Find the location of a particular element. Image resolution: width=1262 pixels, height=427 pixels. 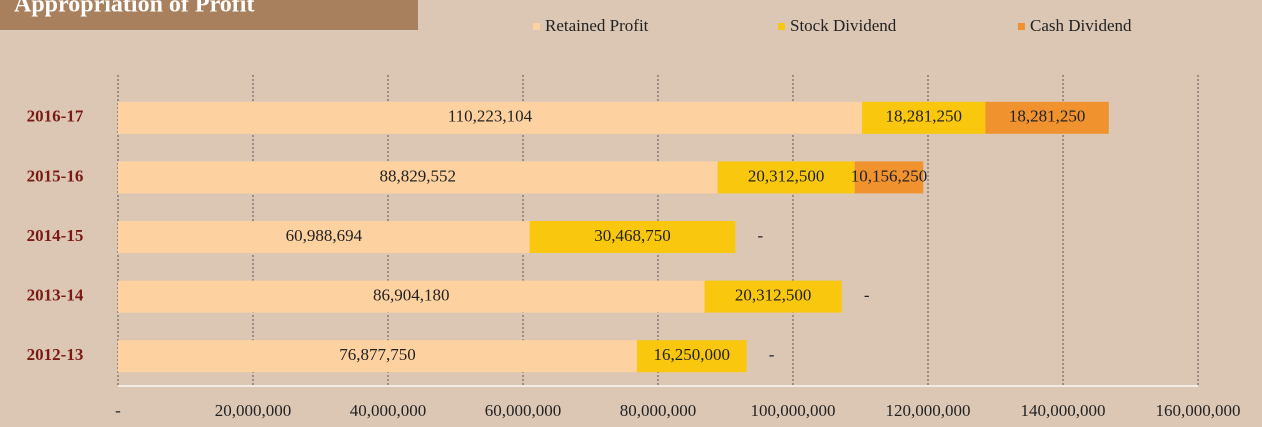

title-box is located at coordinates (209, 15).